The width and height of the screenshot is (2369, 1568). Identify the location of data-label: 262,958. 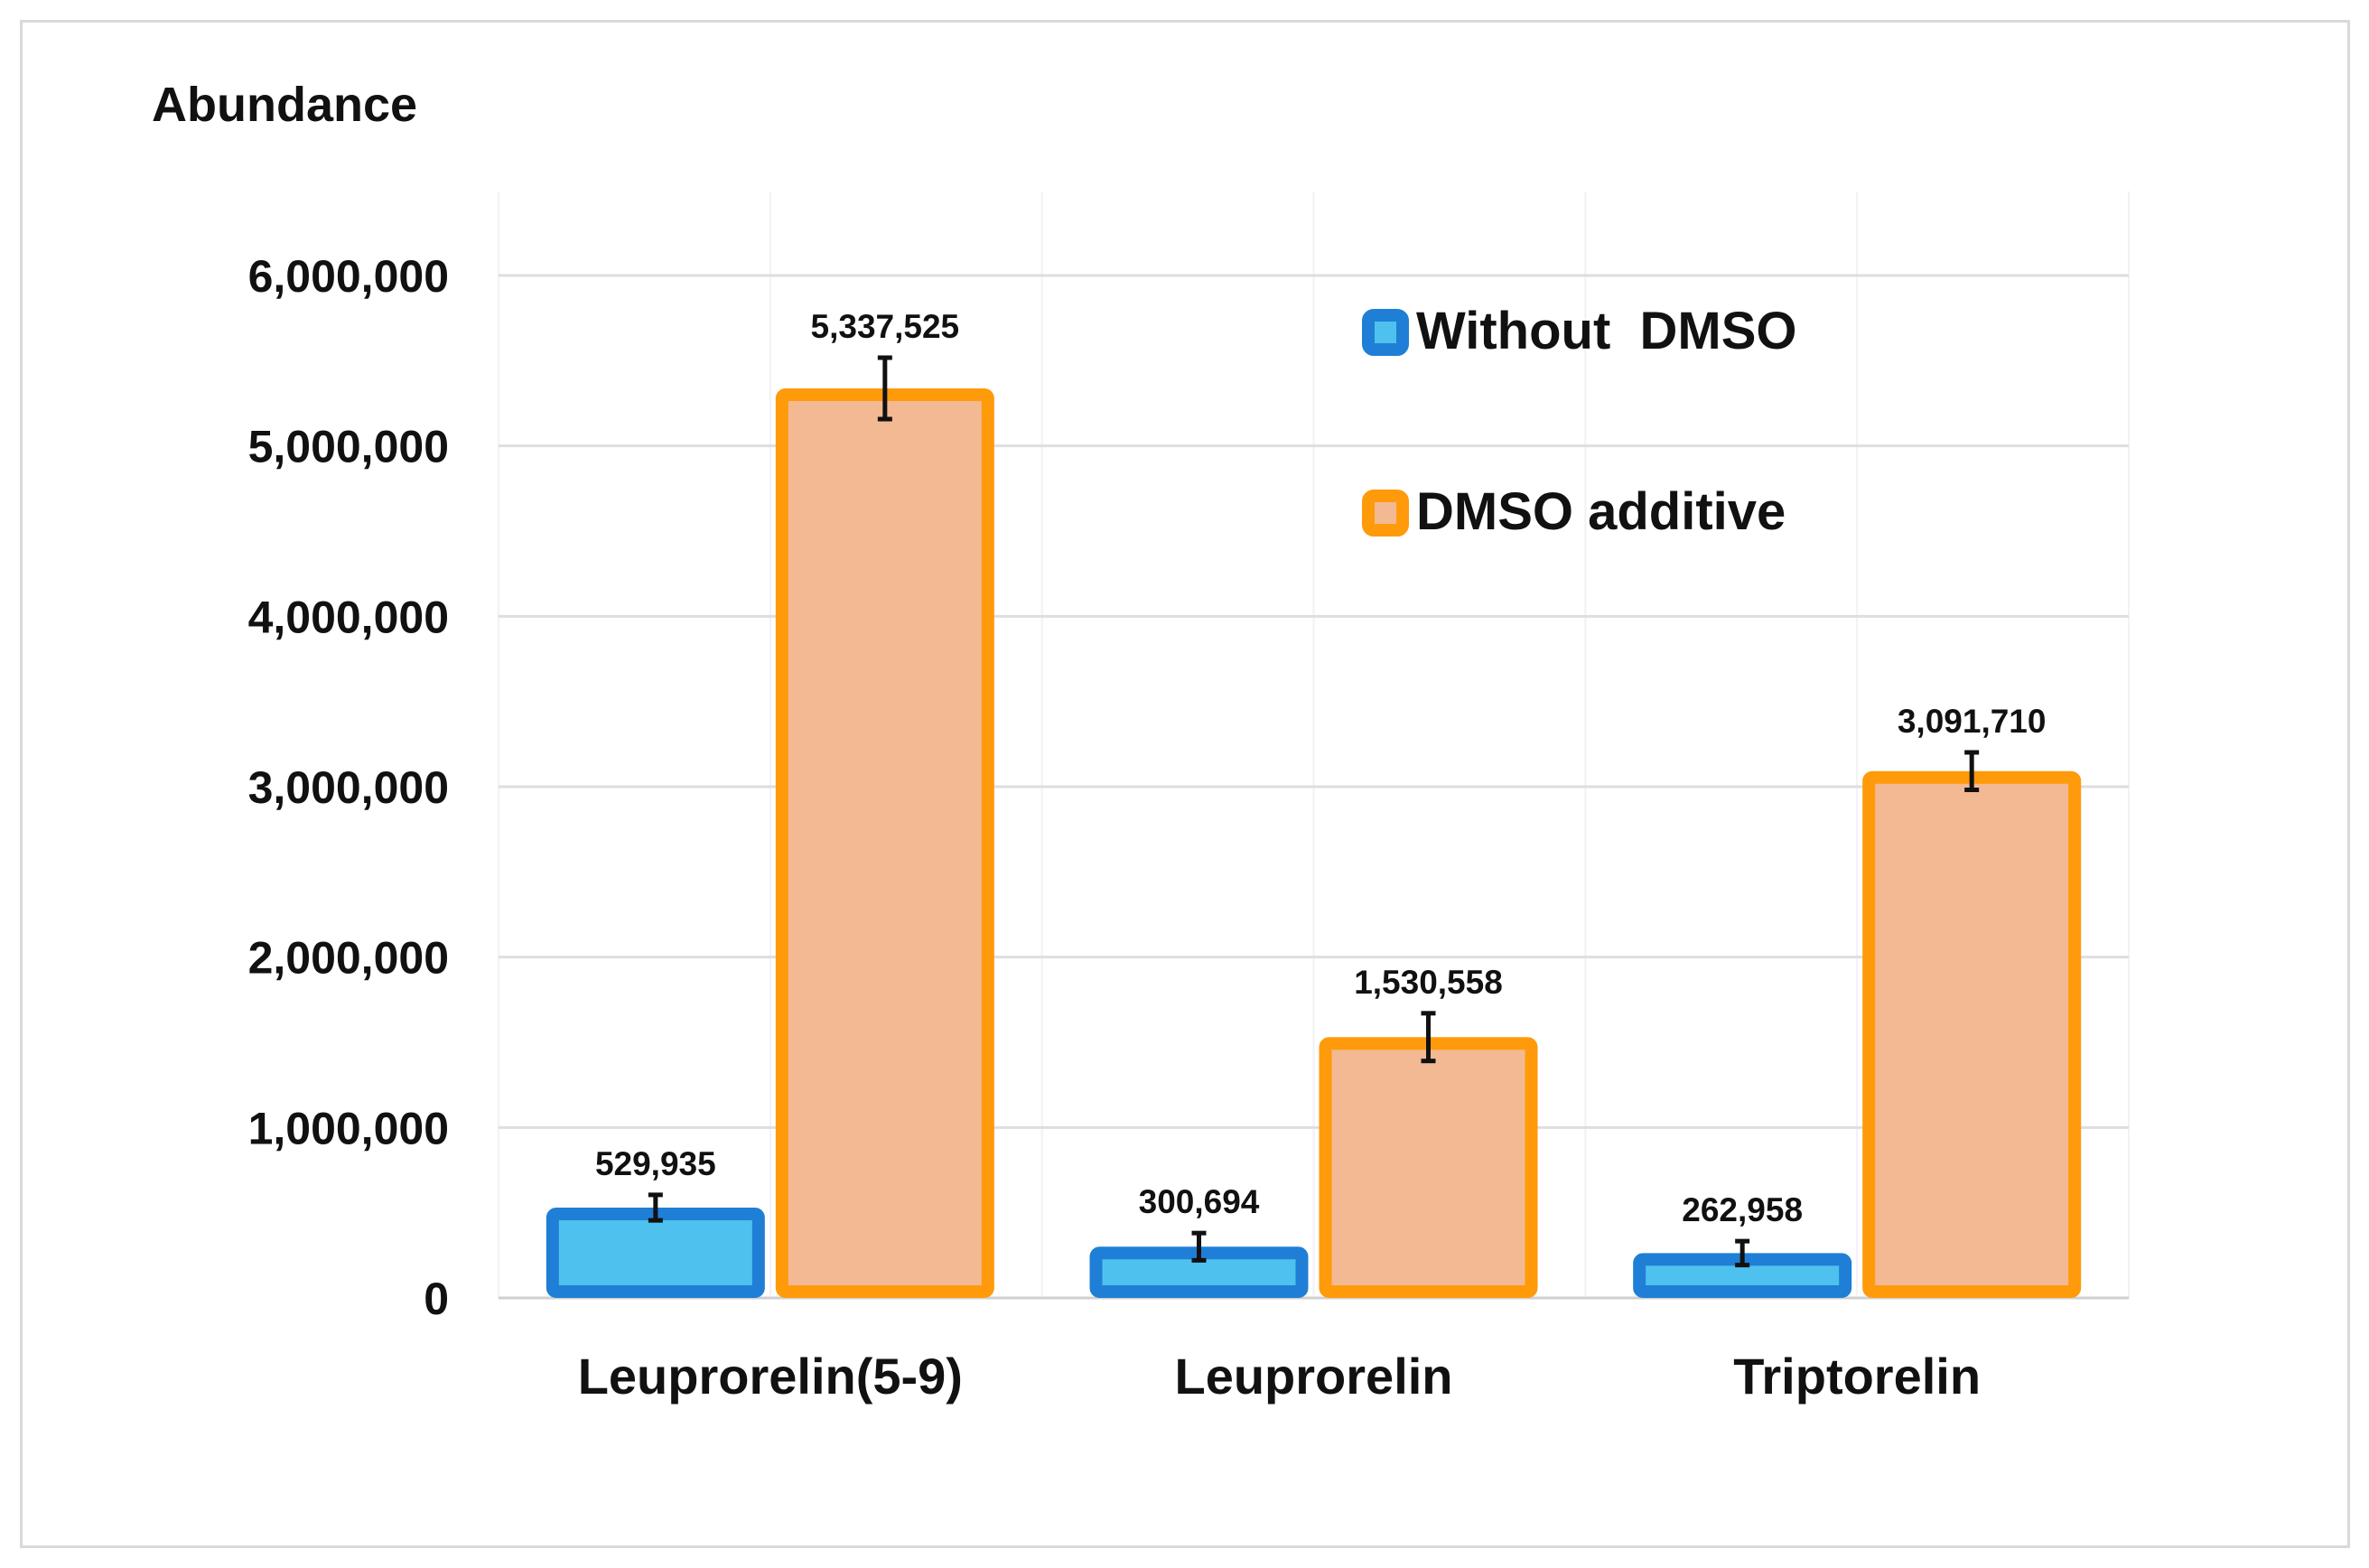
(1742, 1209).